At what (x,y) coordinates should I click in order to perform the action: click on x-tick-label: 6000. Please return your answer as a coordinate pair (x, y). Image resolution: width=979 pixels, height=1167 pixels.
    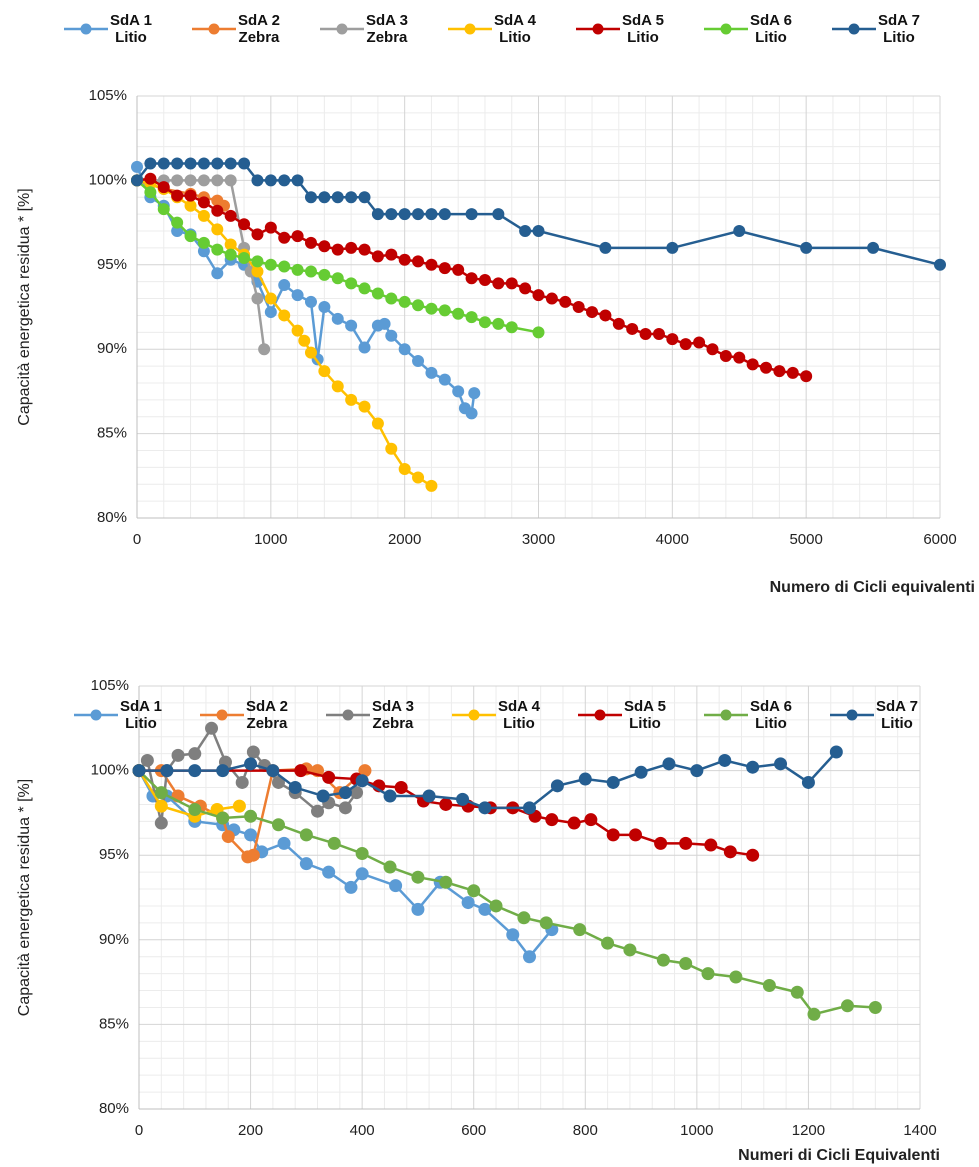
    Looking at the image, I should click on (939, 539).